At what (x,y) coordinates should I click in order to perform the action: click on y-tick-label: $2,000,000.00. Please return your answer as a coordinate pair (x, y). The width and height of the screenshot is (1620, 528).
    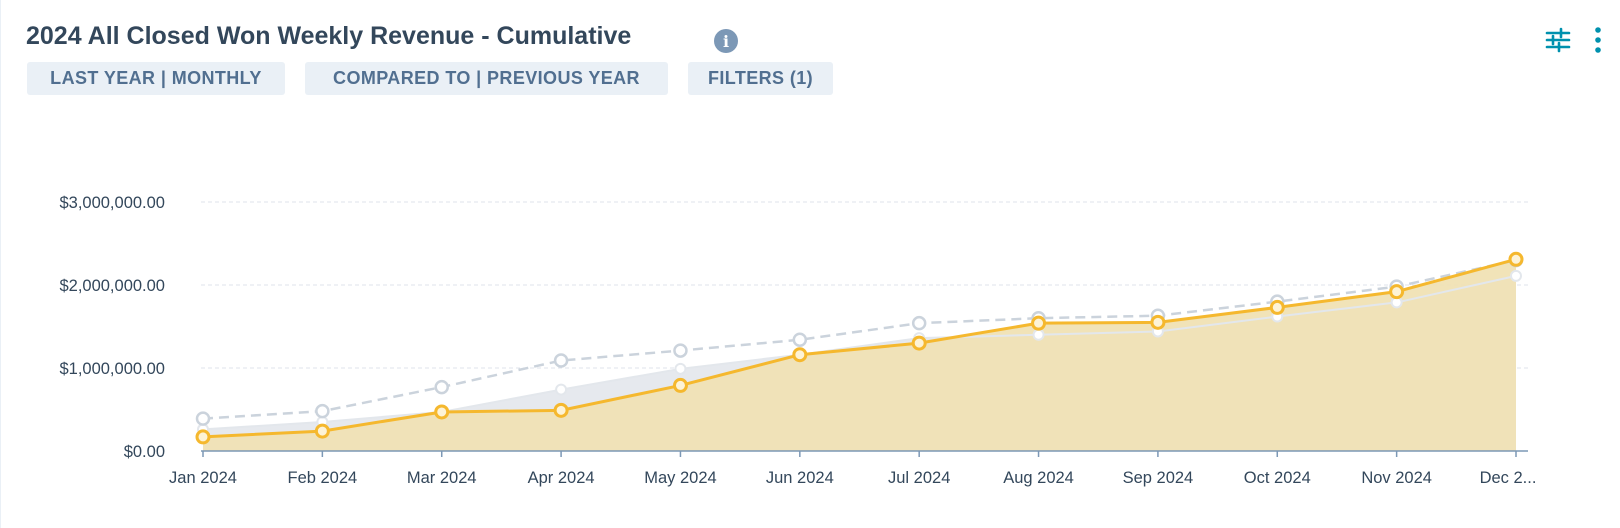
    Looking at the image, I should click on (112, 286).